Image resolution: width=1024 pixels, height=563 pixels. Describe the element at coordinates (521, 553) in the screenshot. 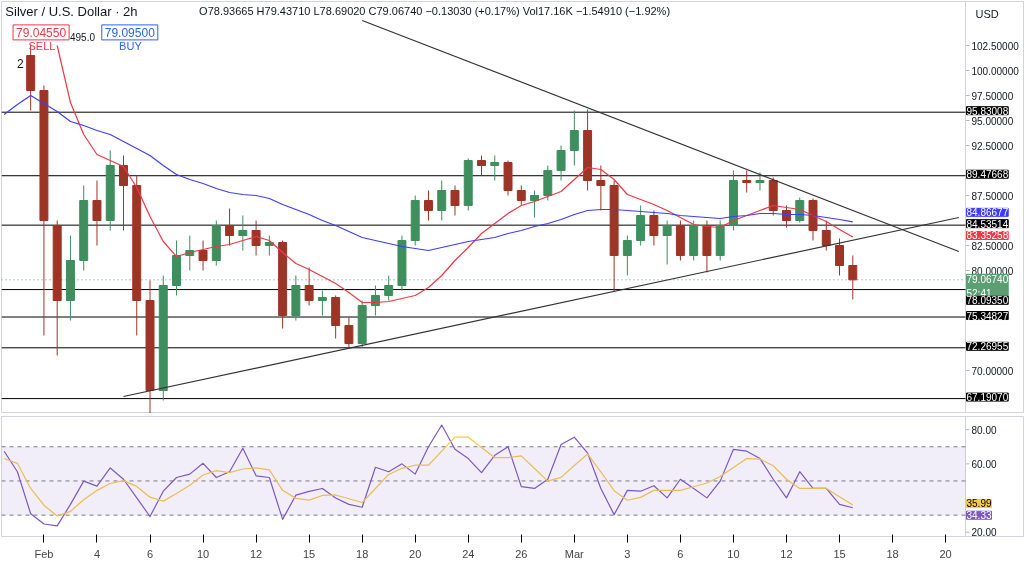

I see `x-tick-label: 26` at that location.